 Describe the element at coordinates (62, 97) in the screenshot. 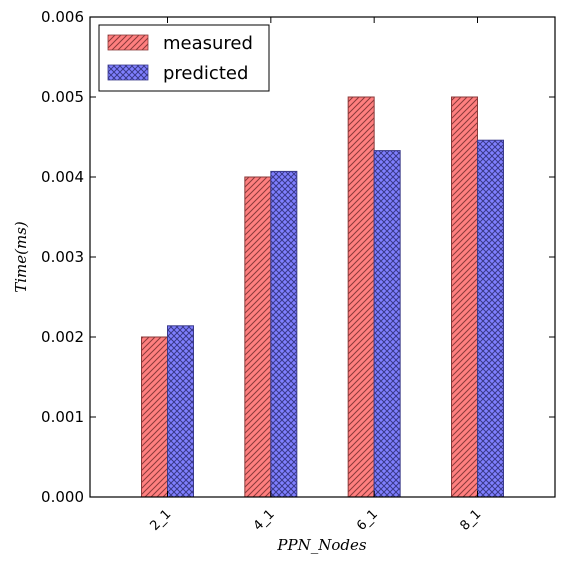

I see `y-tick-label: 0.005` at that location.